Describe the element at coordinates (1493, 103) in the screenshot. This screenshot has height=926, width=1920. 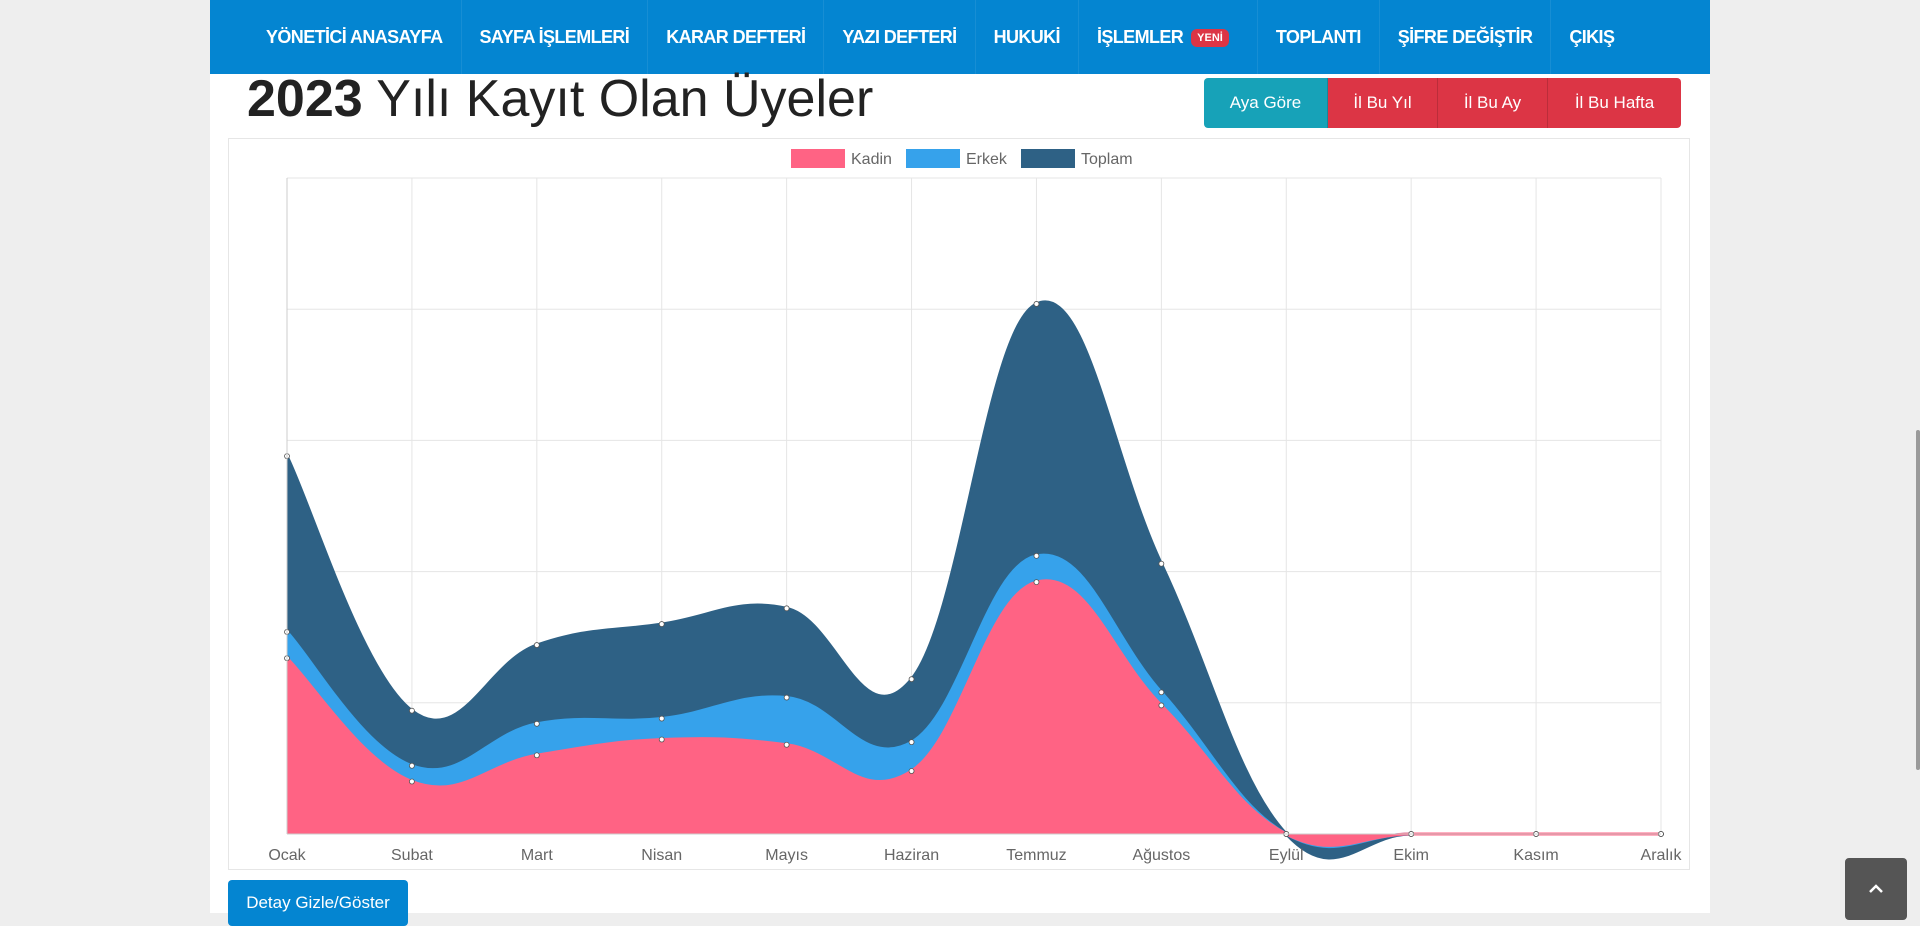
I see `this-month-button: İl Bu Ay` at that location.